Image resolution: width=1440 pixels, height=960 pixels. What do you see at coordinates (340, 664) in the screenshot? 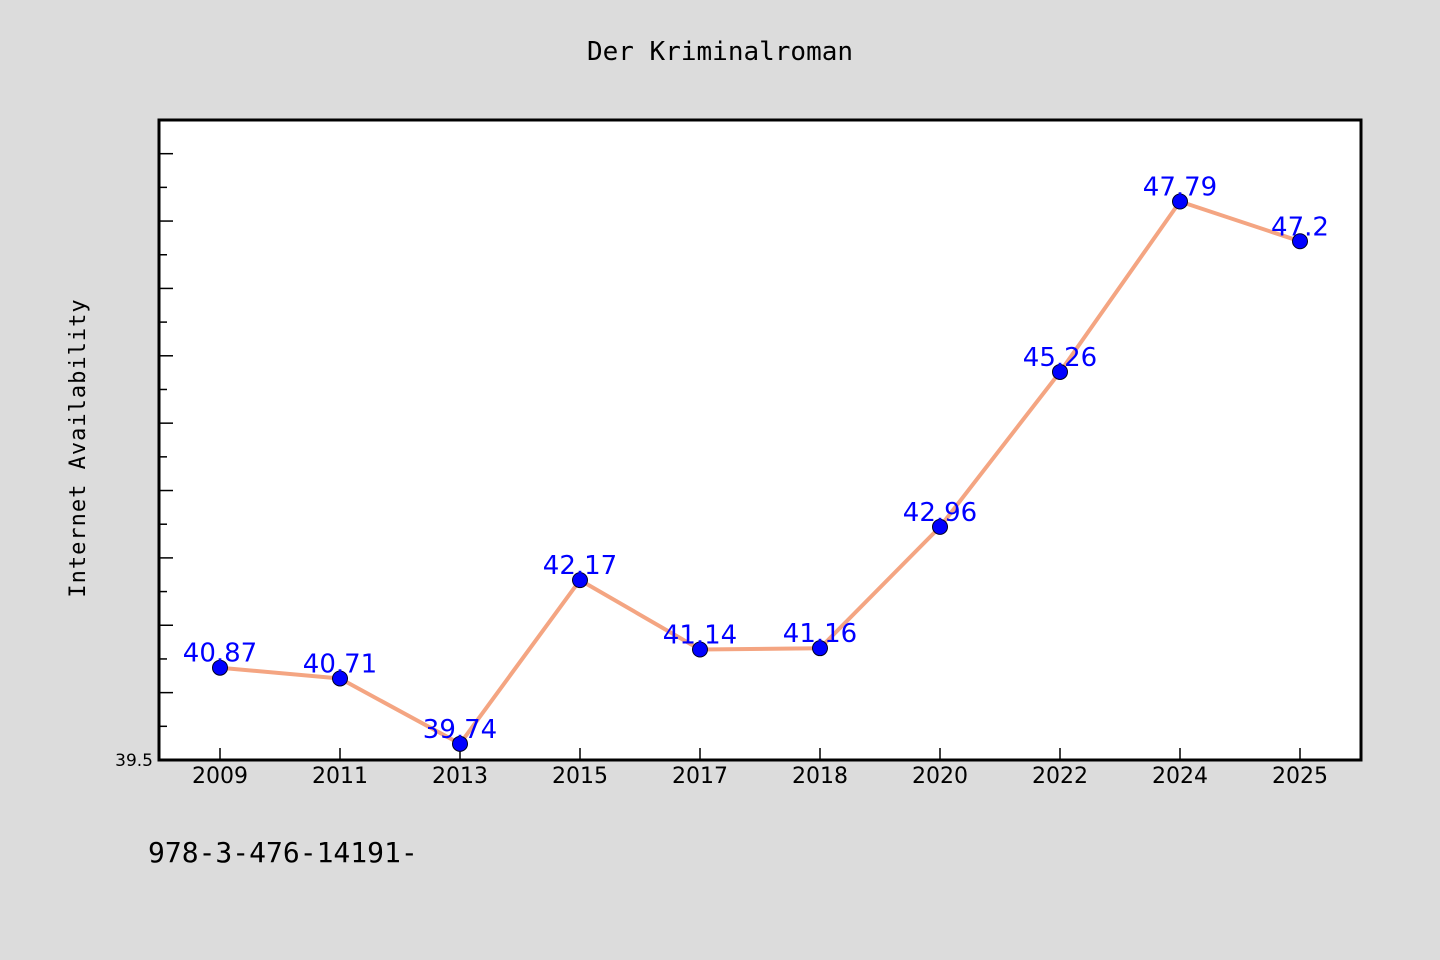
I see `data-label: 40.71` at bounding box center [340, 664].